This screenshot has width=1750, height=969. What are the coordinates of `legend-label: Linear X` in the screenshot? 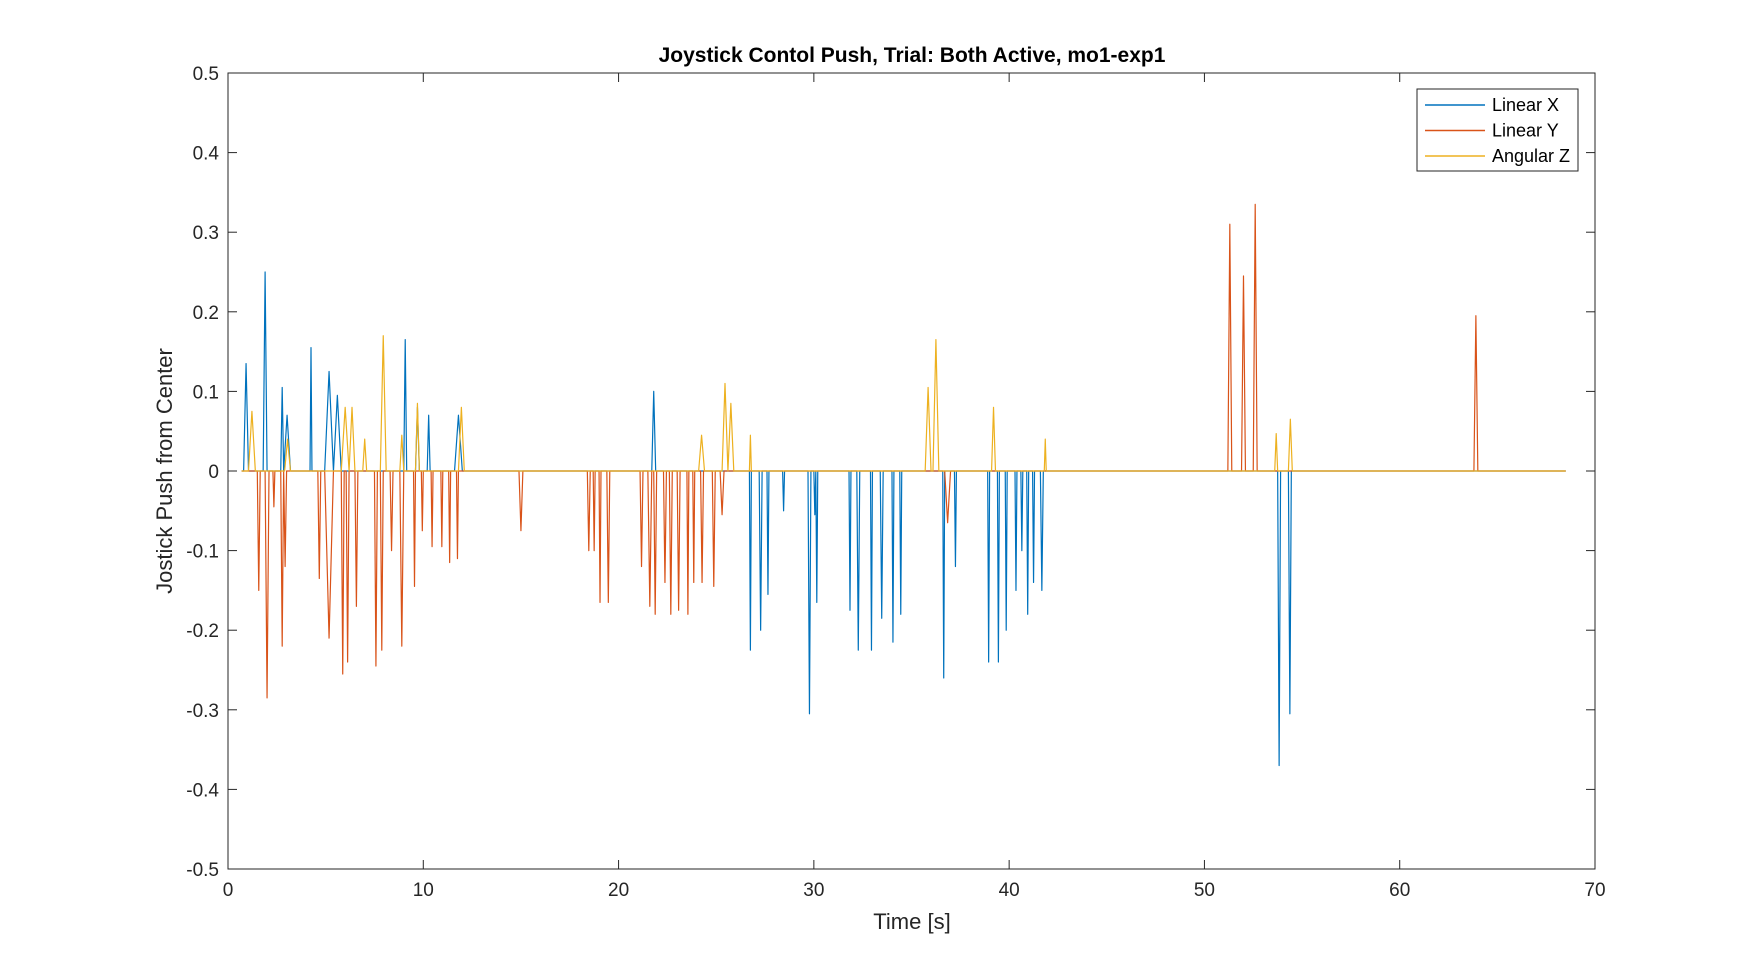 It's located at (1525, 105).